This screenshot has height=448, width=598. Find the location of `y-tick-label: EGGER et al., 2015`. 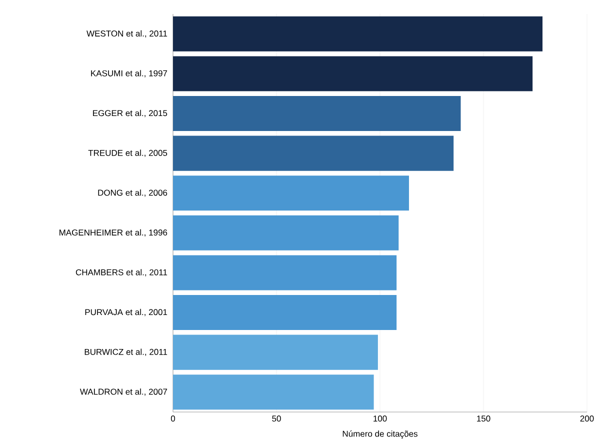

y-tick-label: EGGER et al., 2015 is located at coordinates (130, 114).